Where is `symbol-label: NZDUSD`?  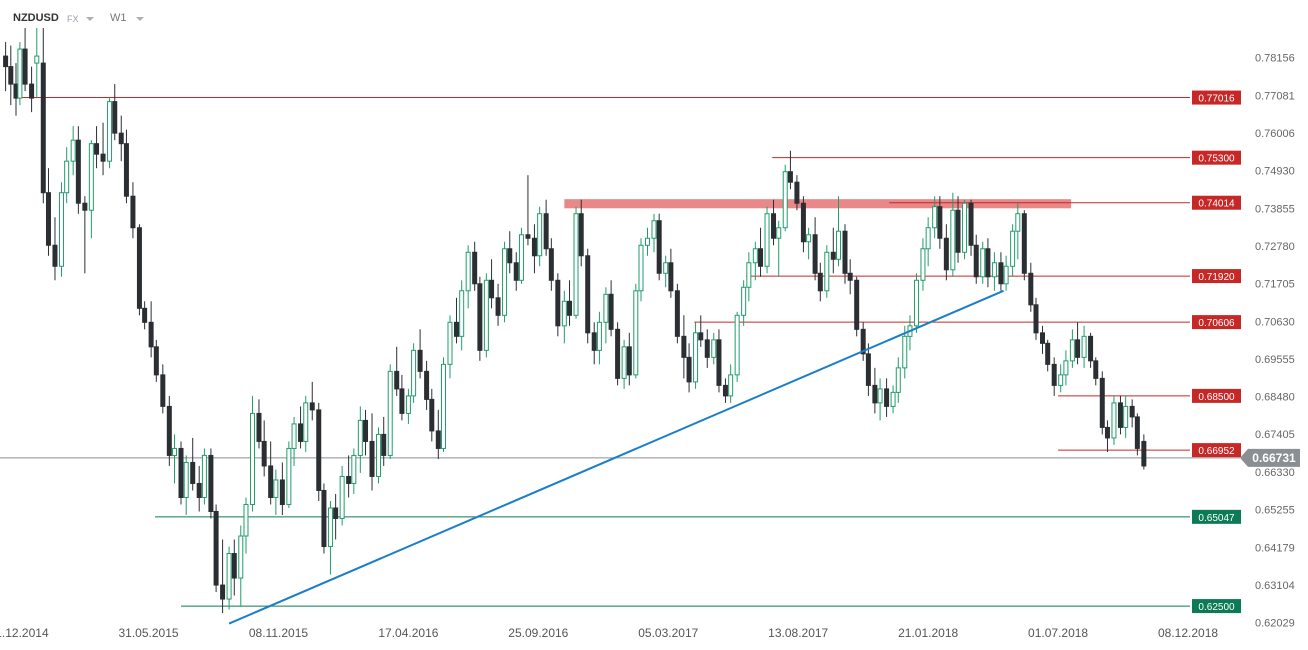
symbol-label: NZDUSD is located at coordinates (36, 18).